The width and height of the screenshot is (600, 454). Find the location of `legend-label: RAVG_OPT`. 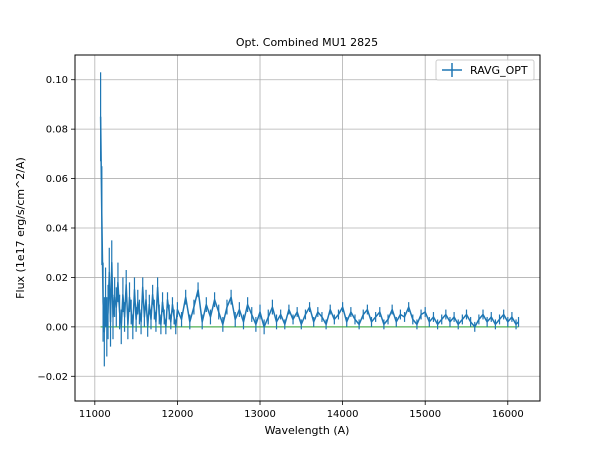

legend-label: RAVG_OPT is located at coordinates (499, 70).